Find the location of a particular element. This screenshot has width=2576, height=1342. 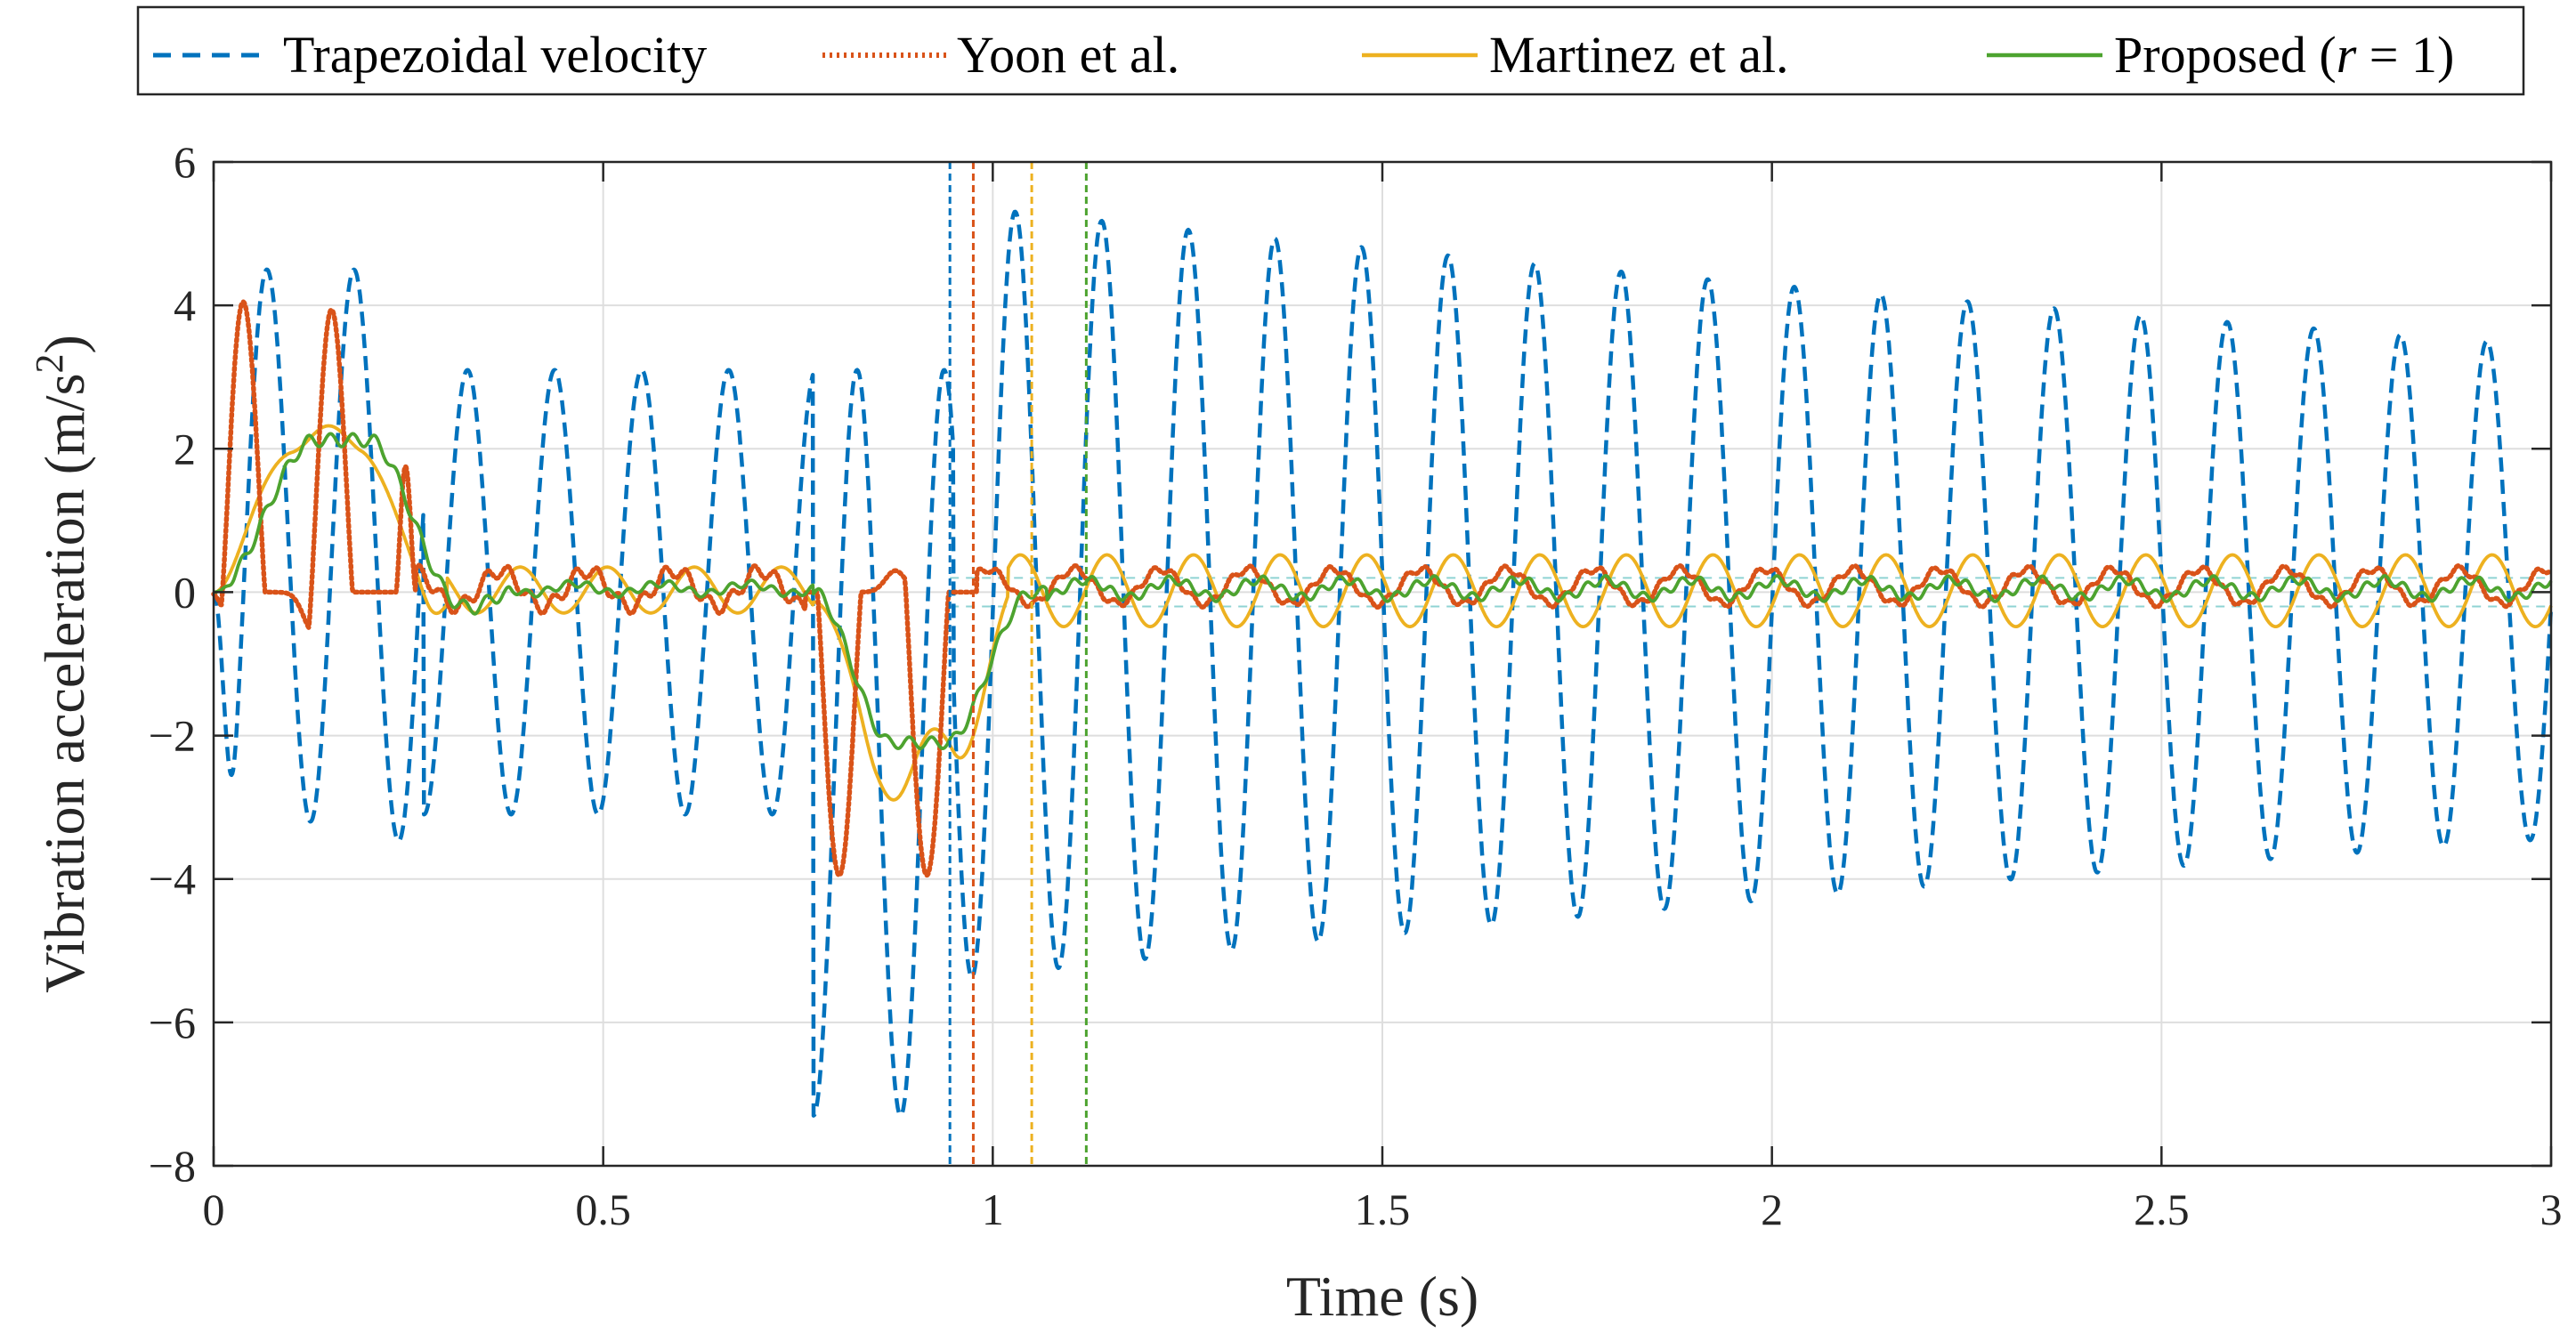

y-axis-title-close: ) is located at coordinates (65, 344).